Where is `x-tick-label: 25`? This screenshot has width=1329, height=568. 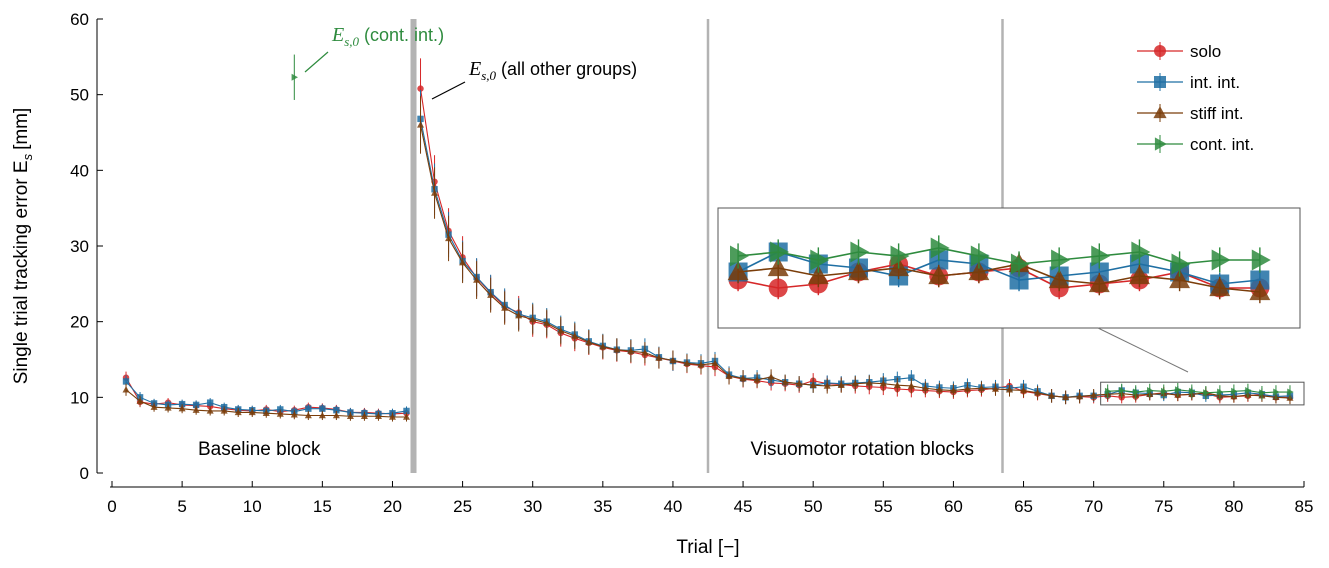 x-tick-label: 25 is located at coordinates (462, 506).